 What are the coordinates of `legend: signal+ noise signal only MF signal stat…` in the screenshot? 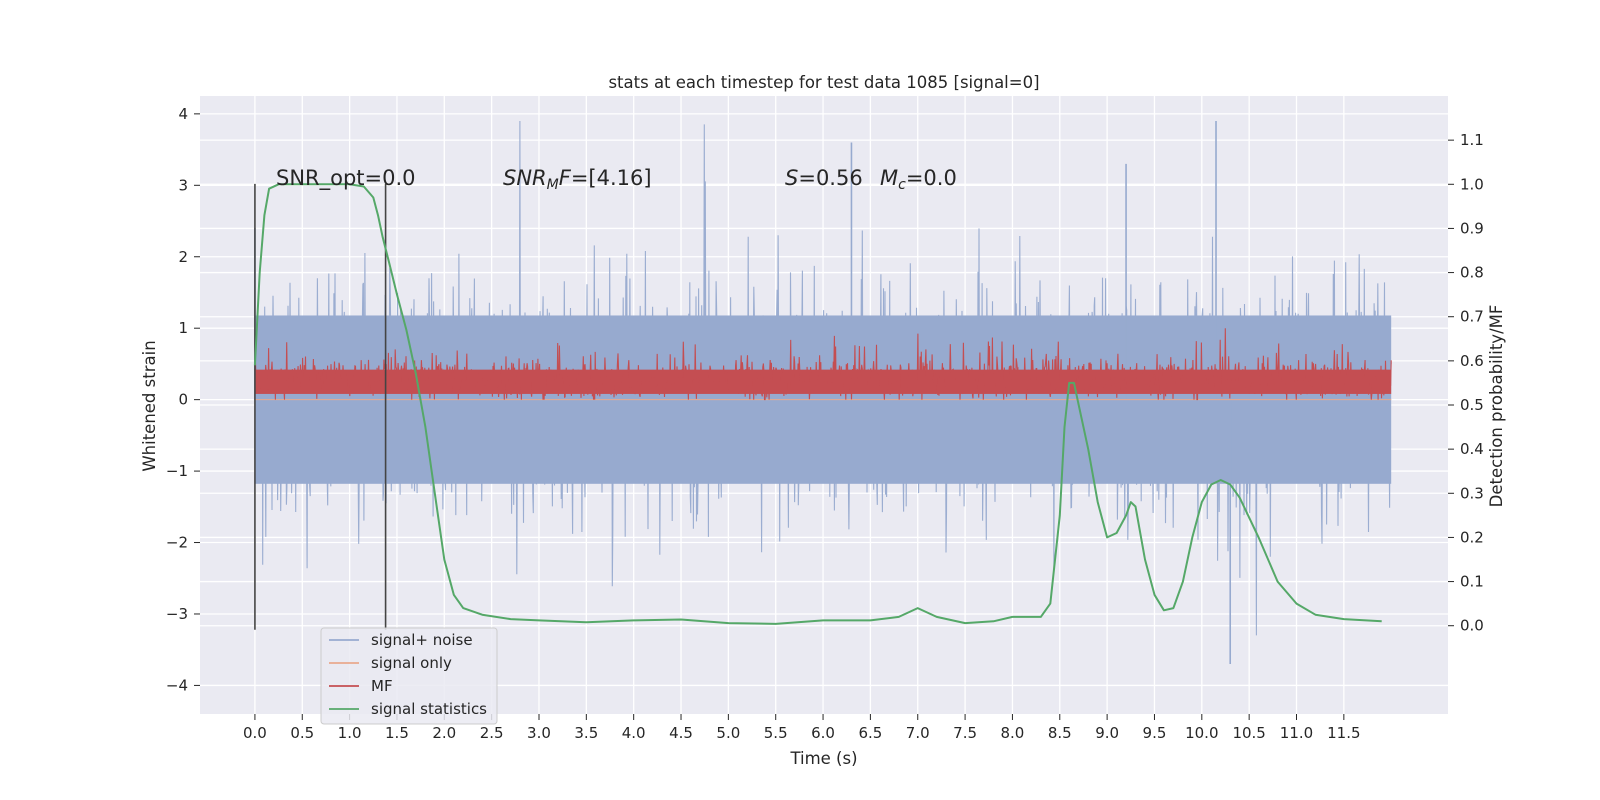 It's located at (409, 676).